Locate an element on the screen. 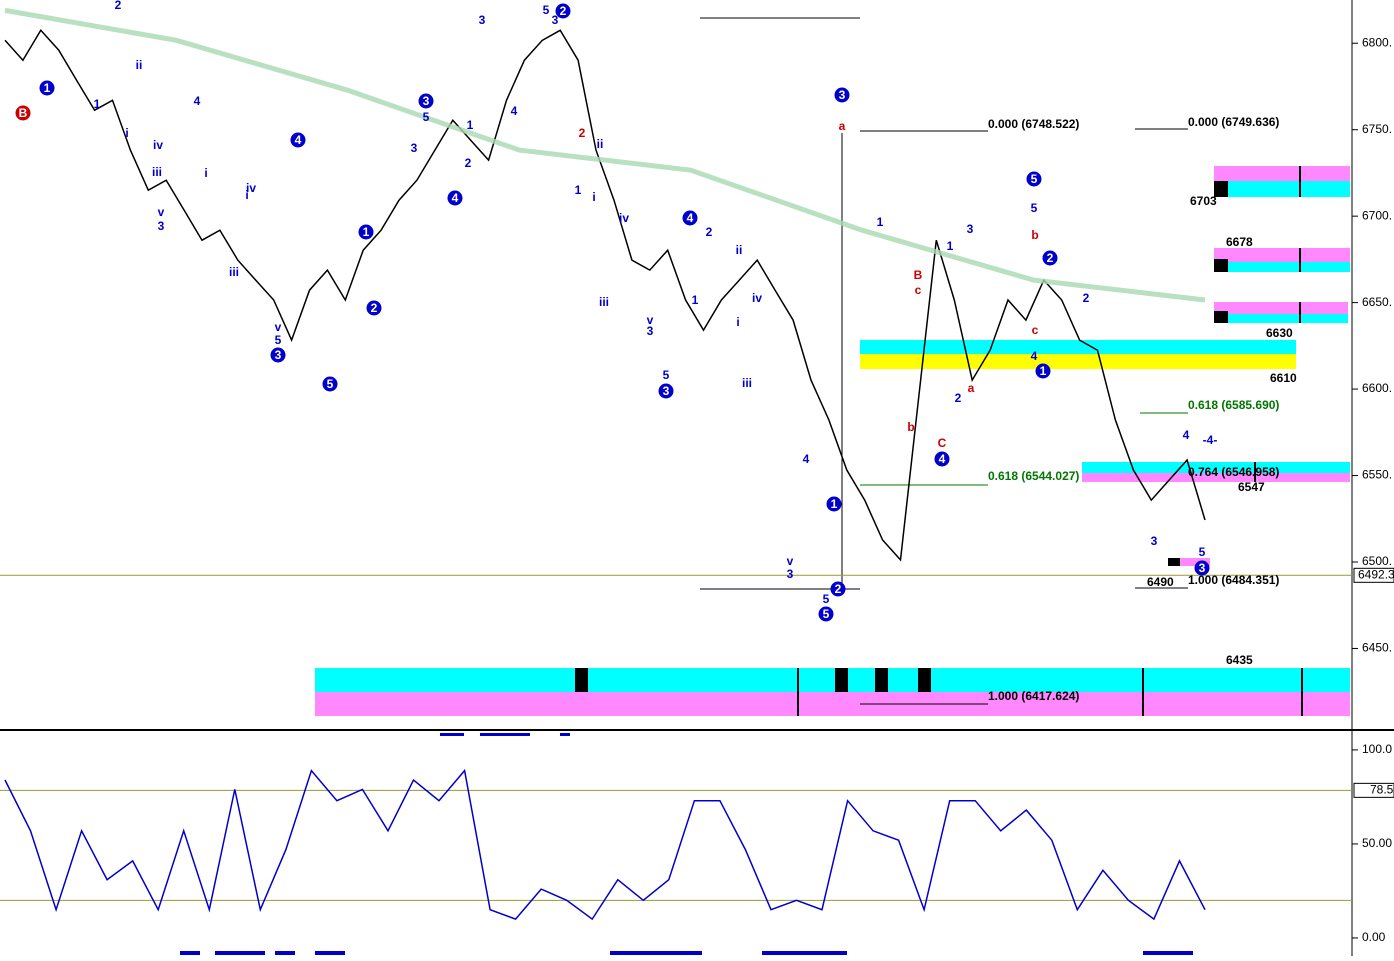  y-tick-label: 6550. is located at coordinates (1377, 475).